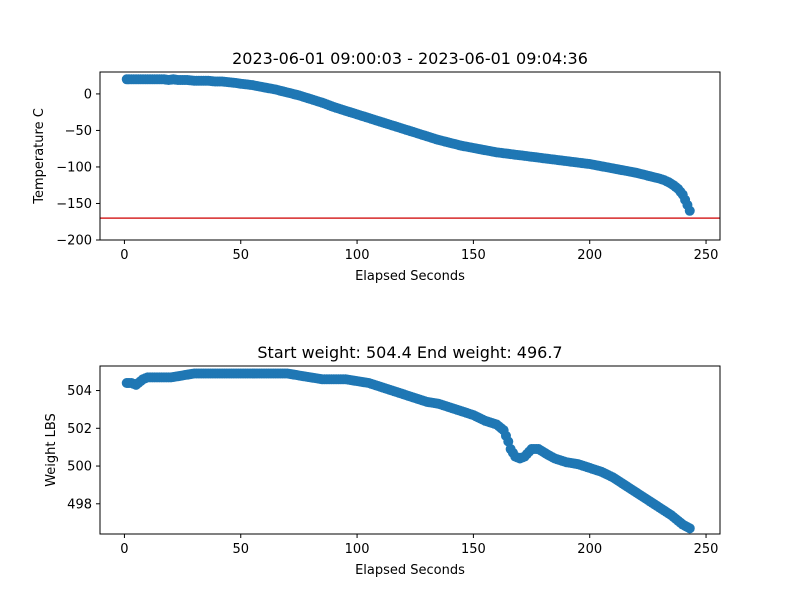 This screenshot has width=800, height=600. Describe the element at coordinates (409, 352) in the screenshot. I see `weight-chart-title: Start weight: 504.4 End weight: 496.7` at that location.